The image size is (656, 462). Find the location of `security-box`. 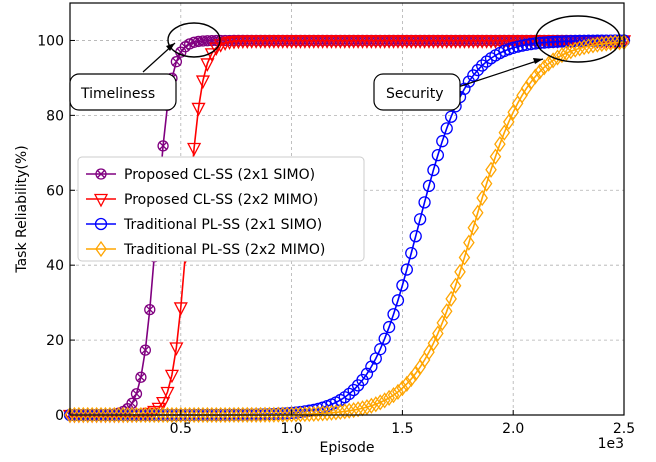

security-box is located at coordinates (417, 92).